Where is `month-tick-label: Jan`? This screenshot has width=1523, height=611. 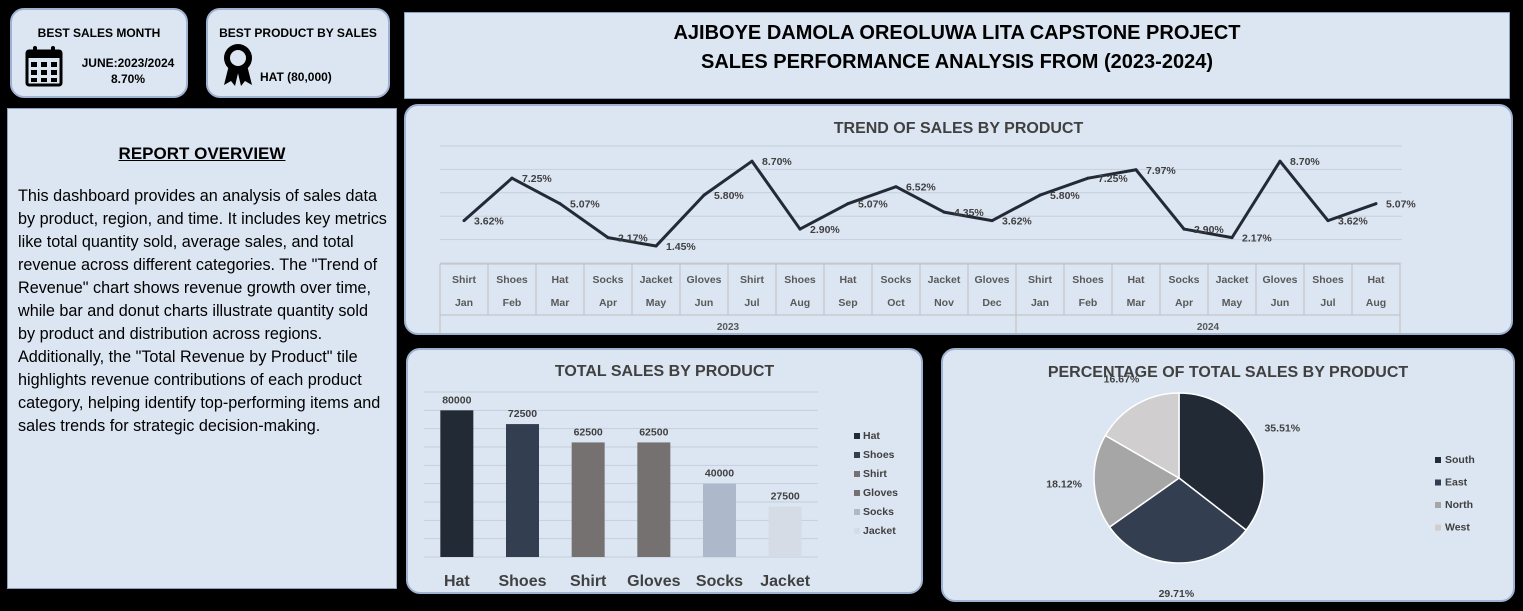
month-tick-label: Jan is located at coordinates (464, 303).